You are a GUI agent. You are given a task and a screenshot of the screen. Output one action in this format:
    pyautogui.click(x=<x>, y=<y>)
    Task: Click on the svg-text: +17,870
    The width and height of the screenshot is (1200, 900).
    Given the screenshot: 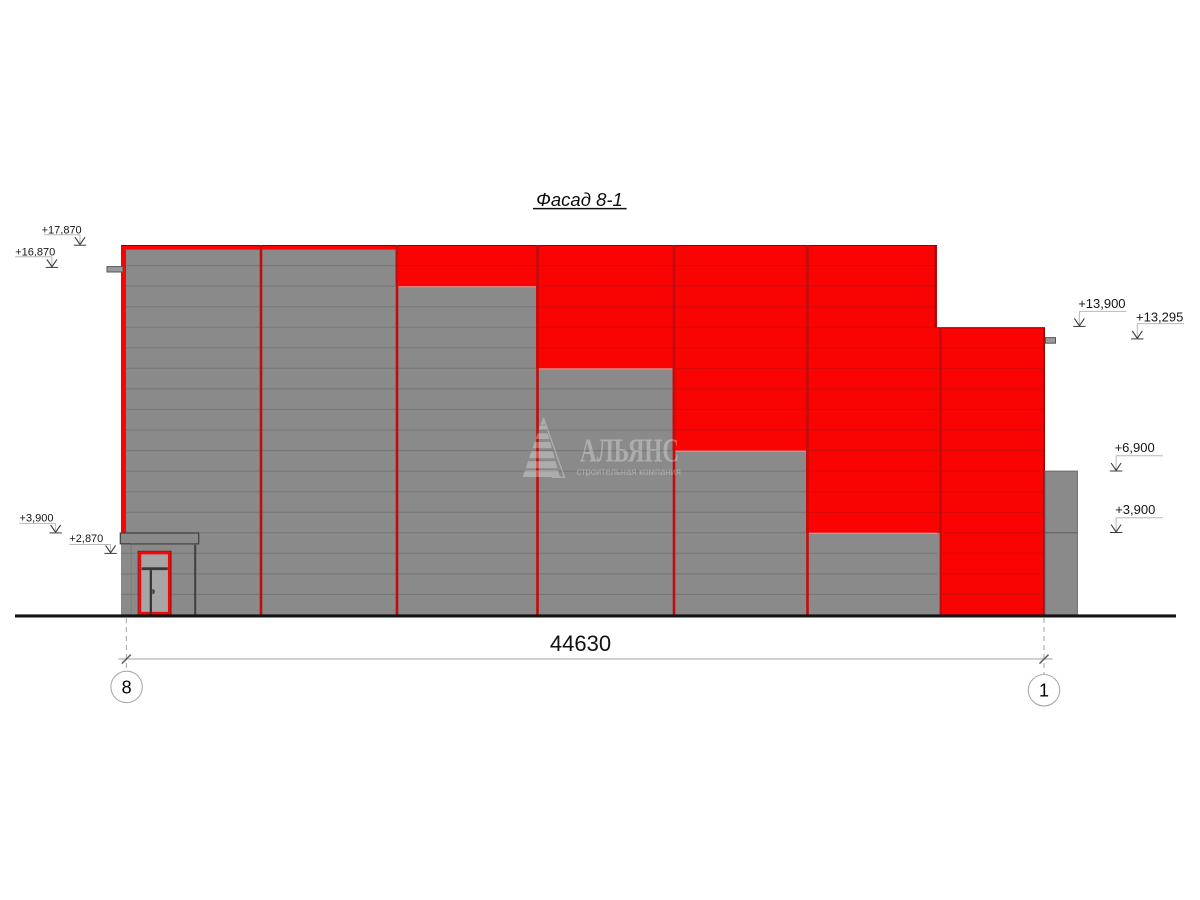 What is the action you would take?
    pyautogui.click(x=62, y=231)
    